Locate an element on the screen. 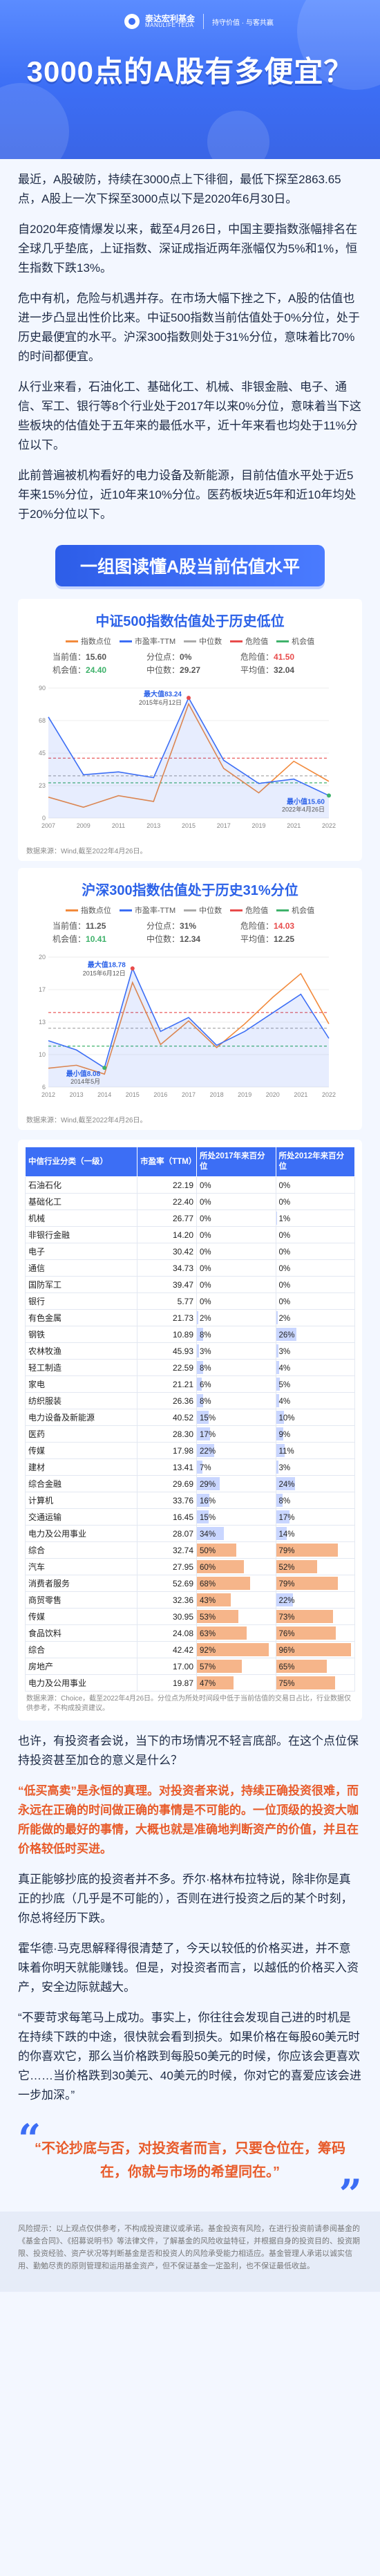  max-date: 2015年6月12日 is located at coordinates (104, 973).